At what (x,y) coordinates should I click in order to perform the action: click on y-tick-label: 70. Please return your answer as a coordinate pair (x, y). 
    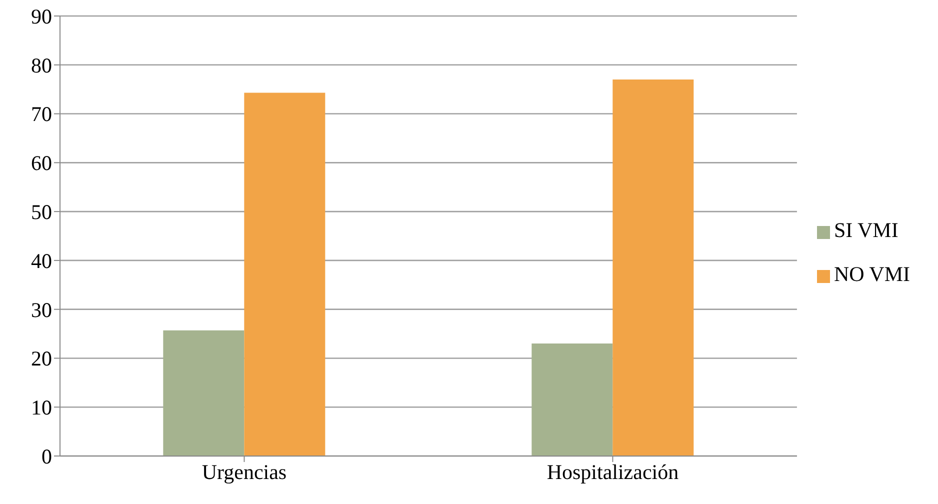
    Looking at the image, I should click on (41, 114).